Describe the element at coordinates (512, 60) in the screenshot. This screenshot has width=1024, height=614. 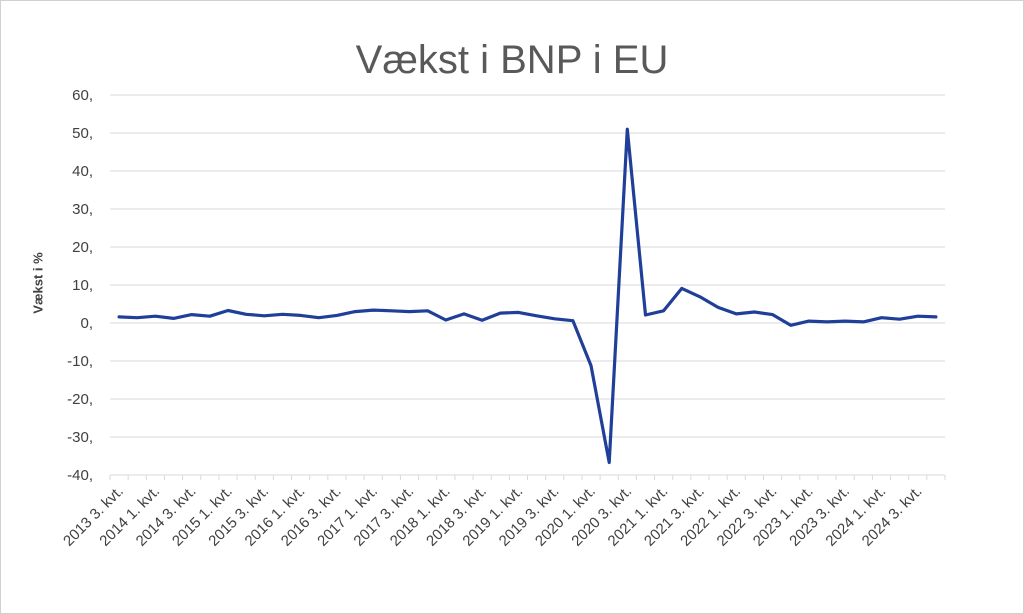
I see `chart-title: Vækst i BNP i EU` at that location.